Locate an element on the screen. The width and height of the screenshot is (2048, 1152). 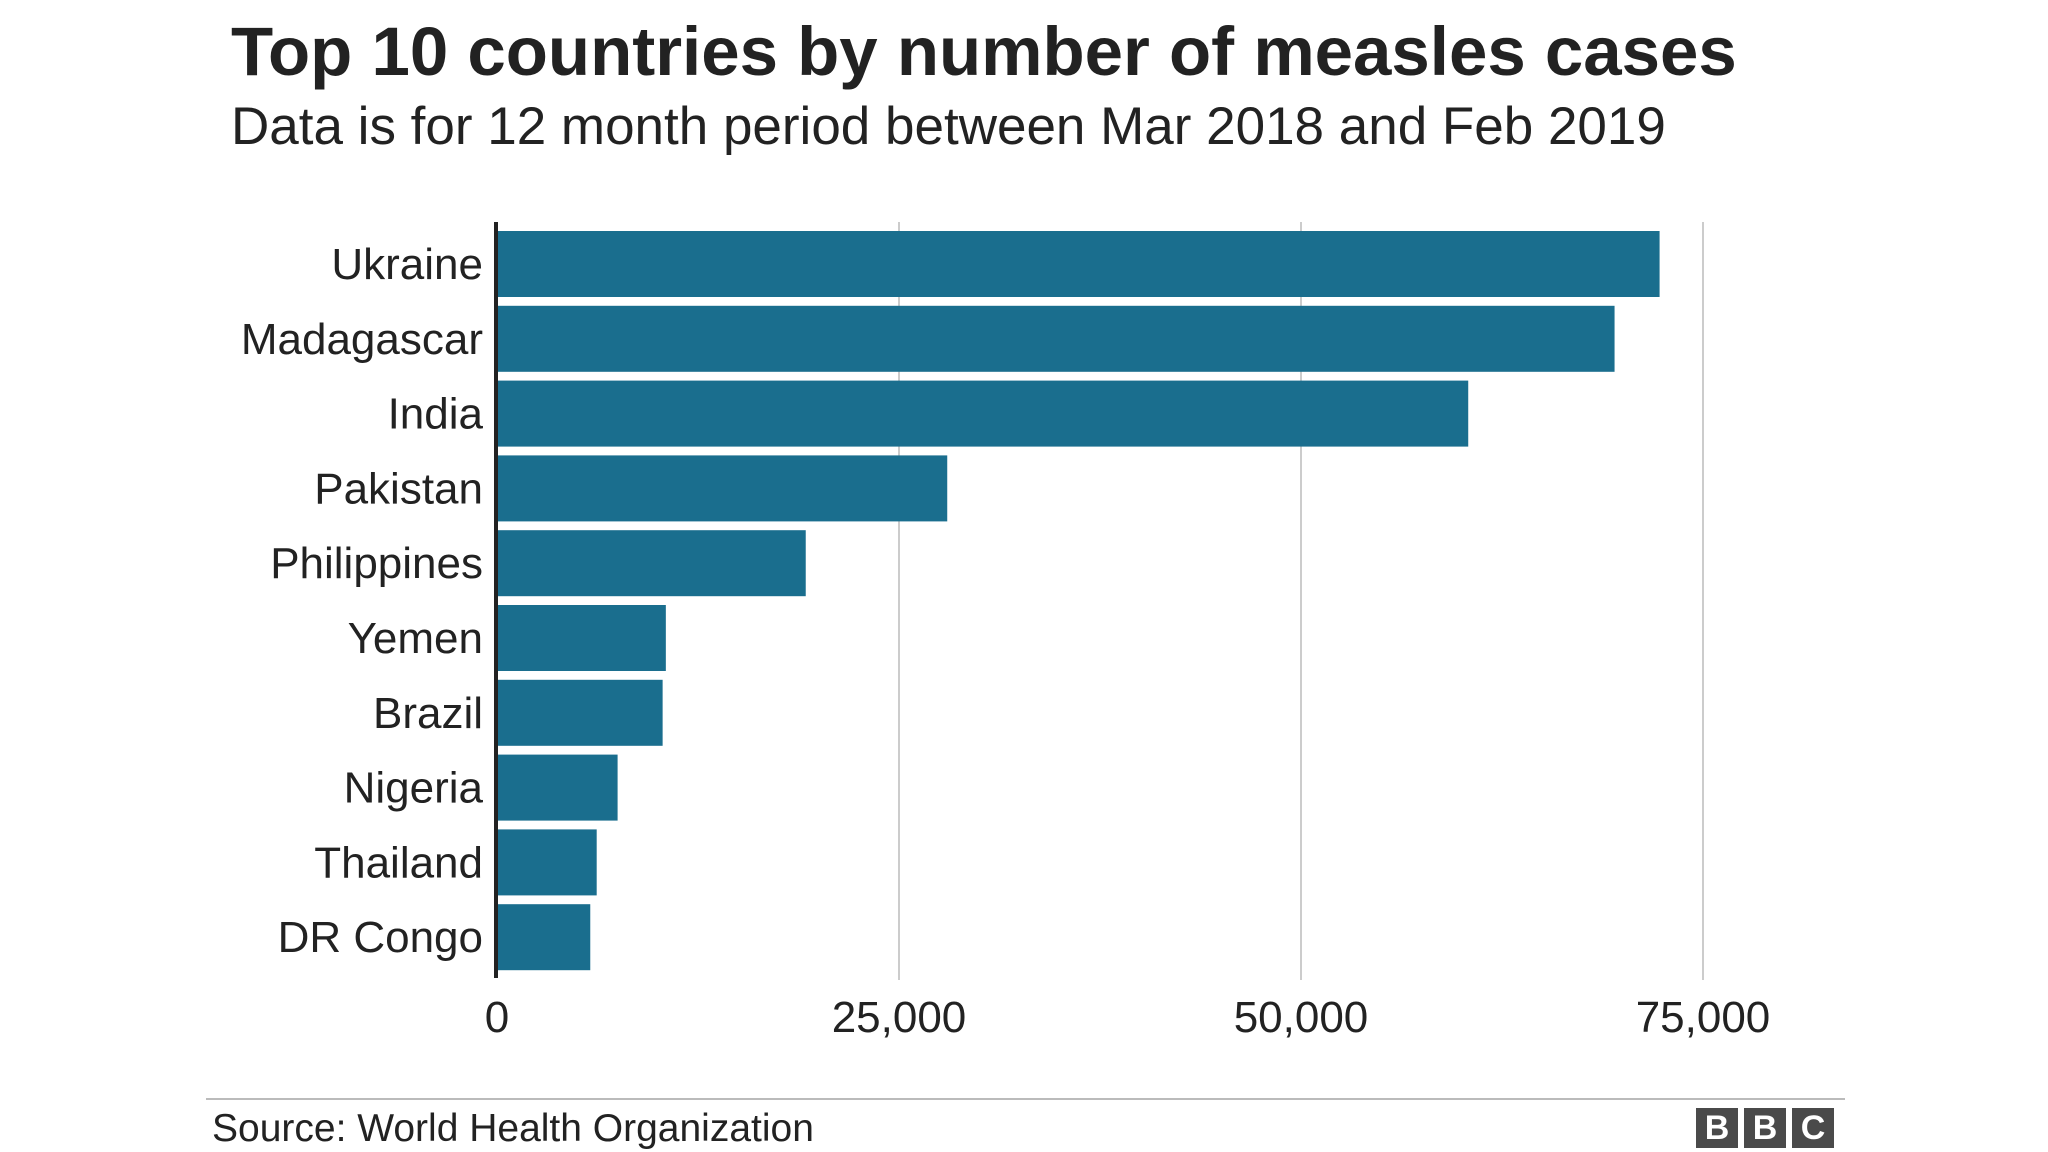
category-label: Ukraine is located at coordinates (407, 264).